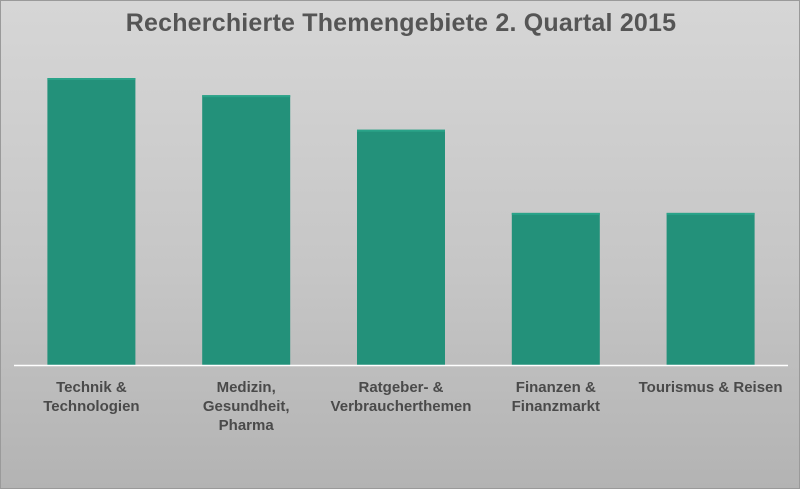 Image resolution: width=800 pixels, height=490 pixels. I want to click on x-tick-label-3: Finanzen & Finanzmarkt, so click(555, 397).